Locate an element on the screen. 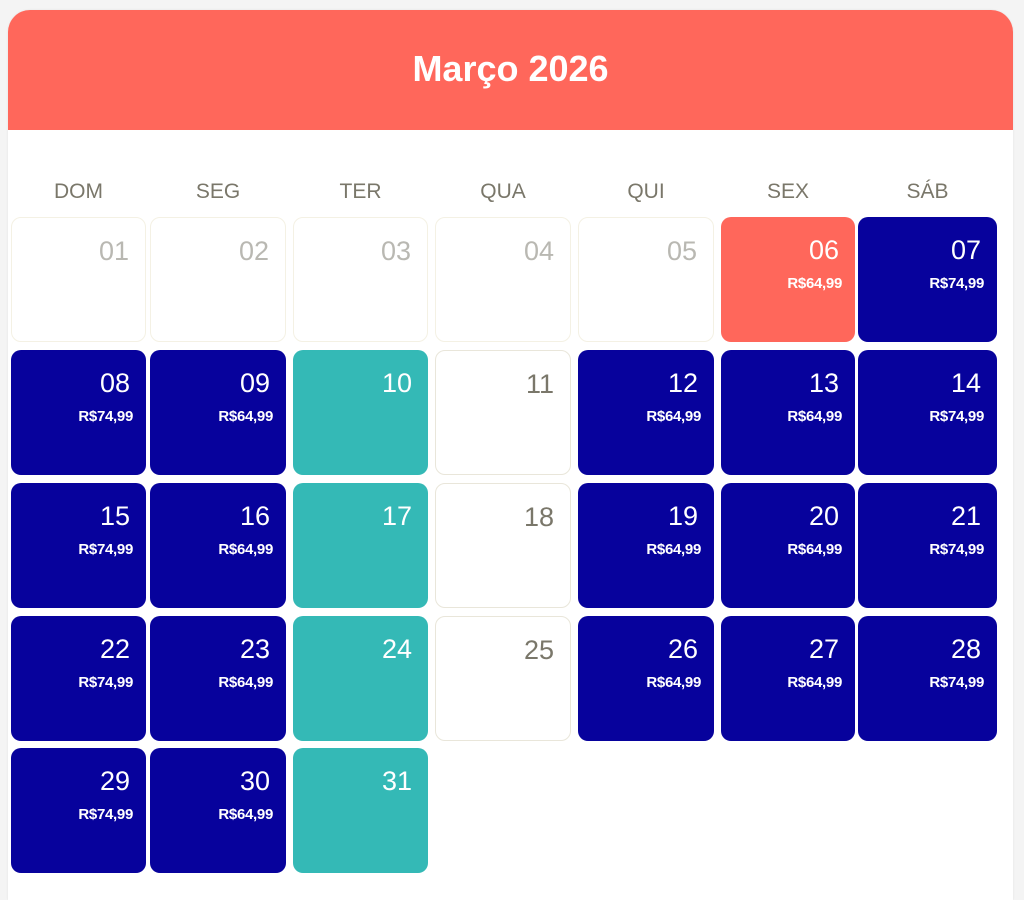  day-cell-08: 08 R$74,99 is located at coordinates (78, 412).